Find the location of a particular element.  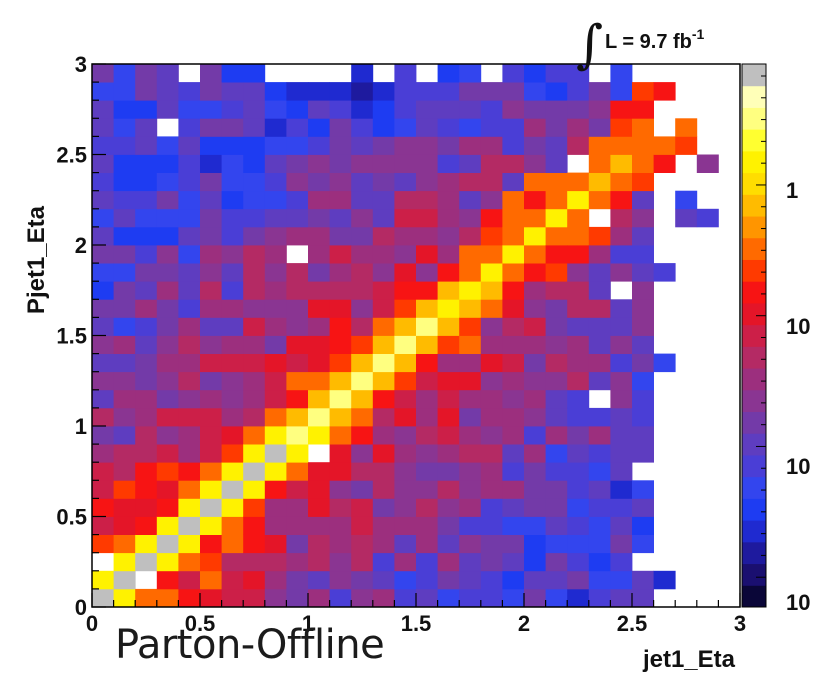

y-tick-label: 2.5 is located at coordinates (71, 155).